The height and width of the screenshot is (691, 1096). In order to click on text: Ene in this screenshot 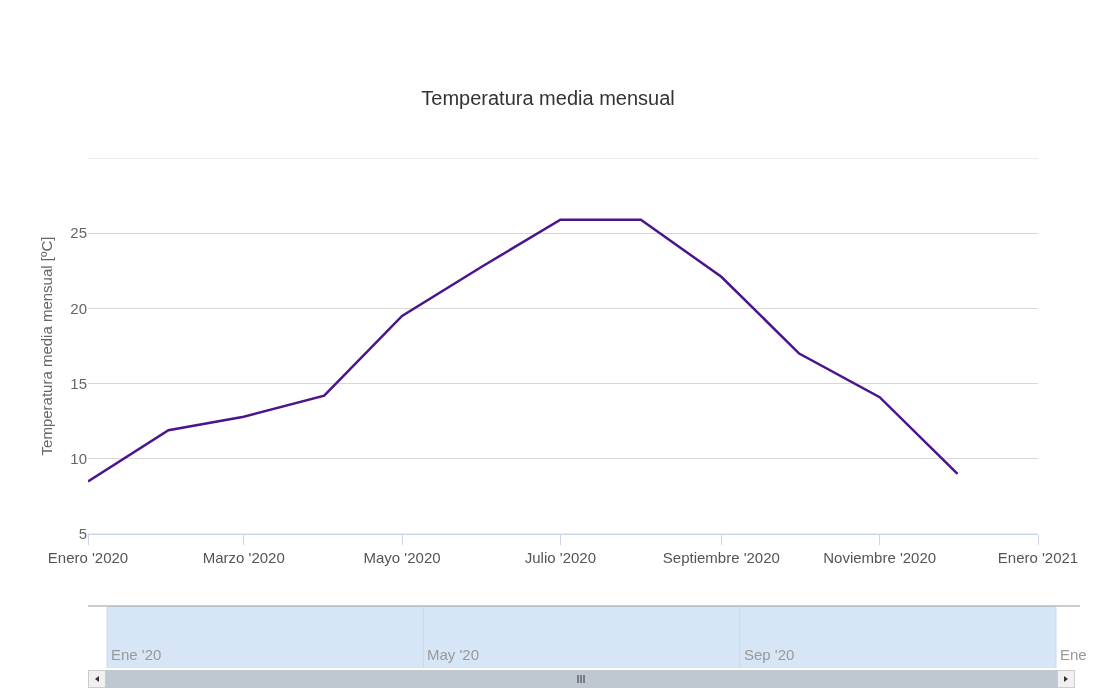, I will do `click(1073, 654)`.